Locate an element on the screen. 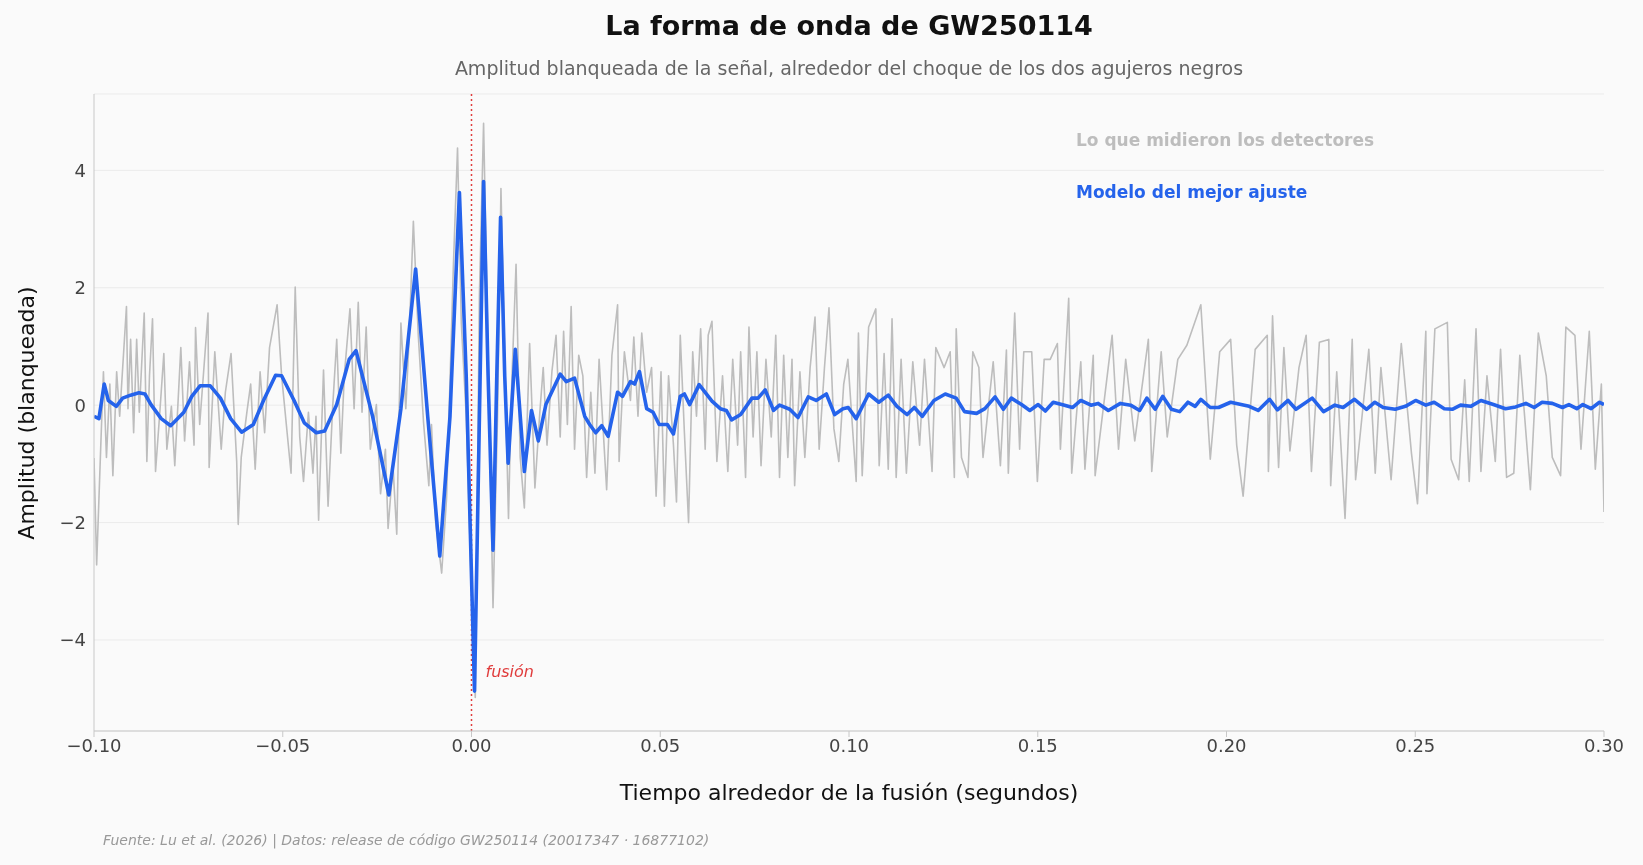  x-tick-label: 0.00 is located at coordinates (471, 745).